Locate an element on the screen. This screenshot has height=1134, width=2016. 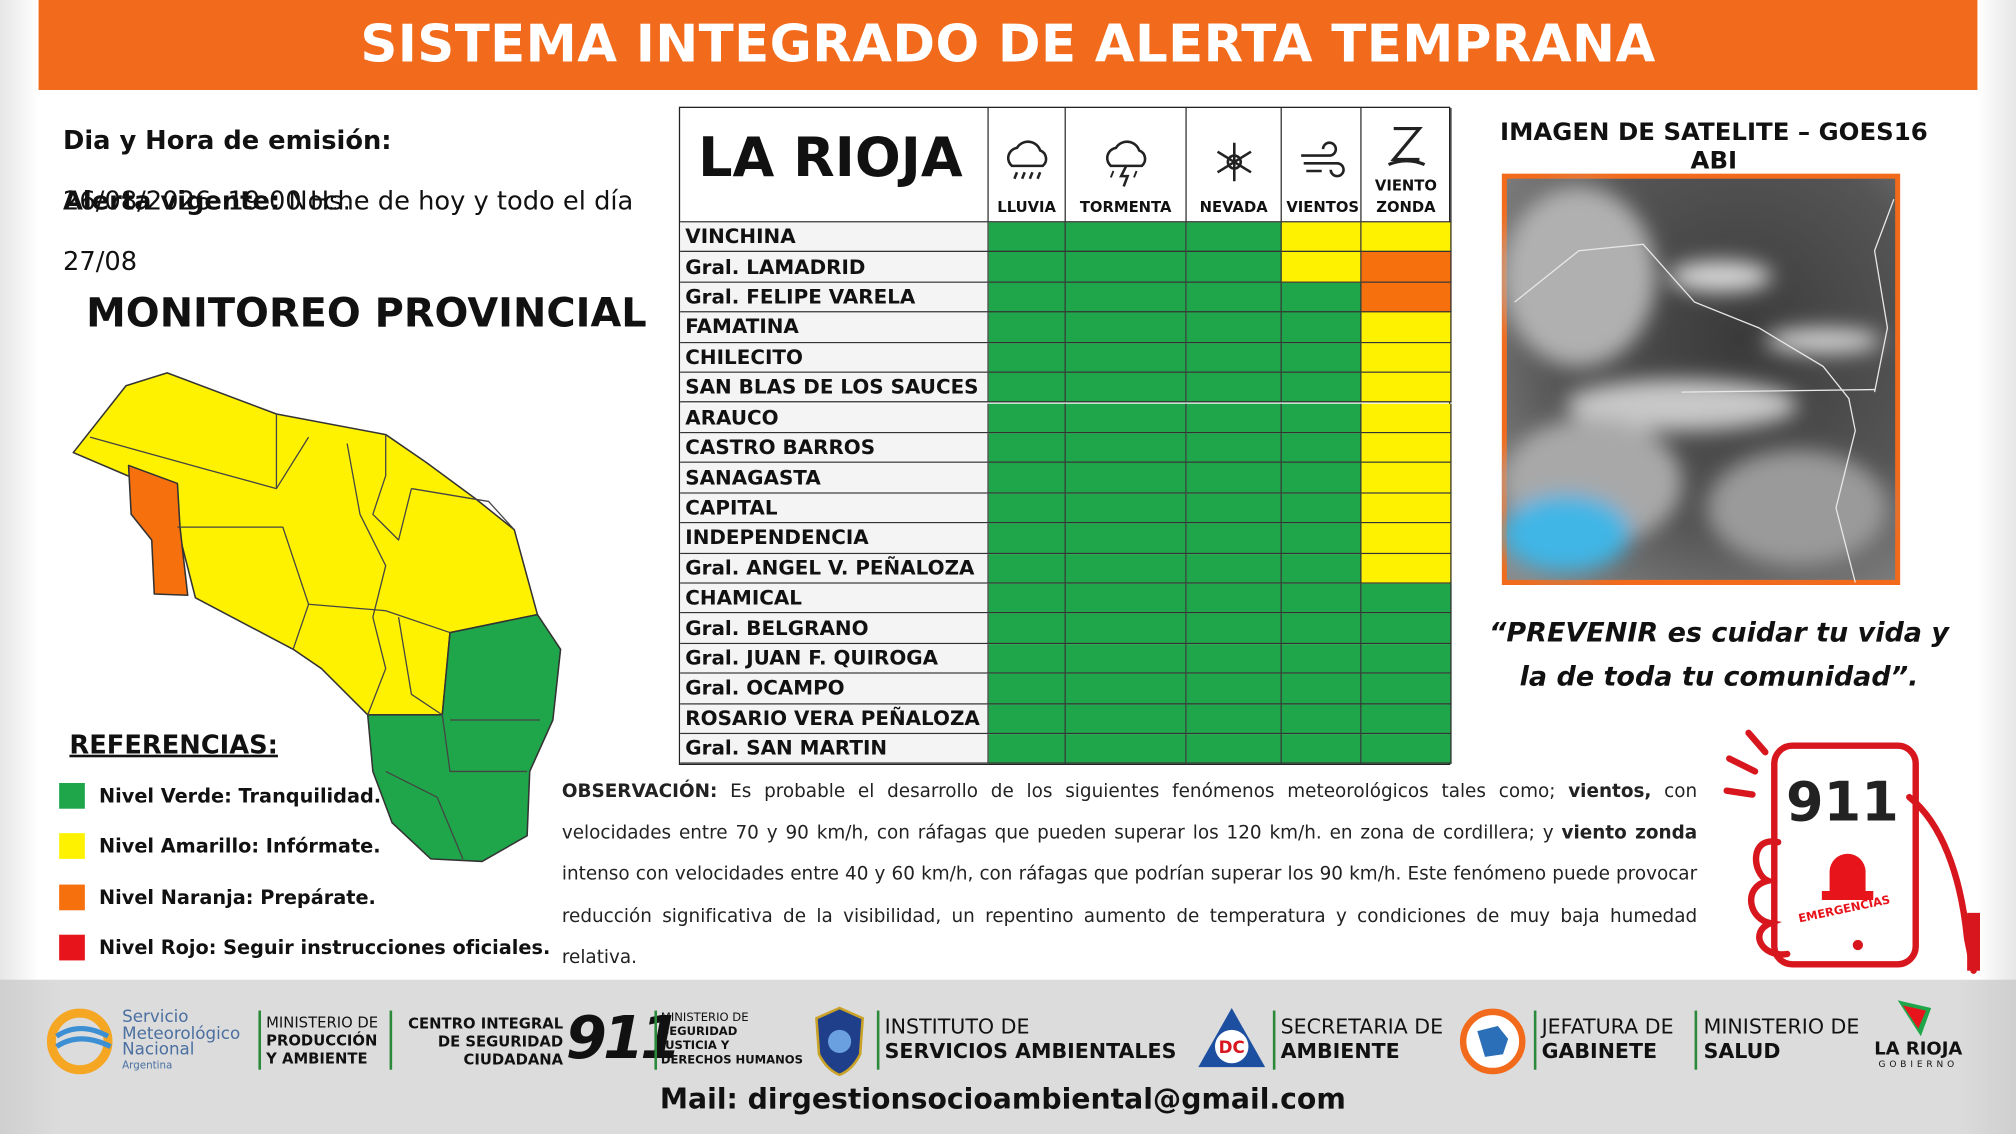
column-header: VIENTO ZONDA is located at coordinates (1406, 165).